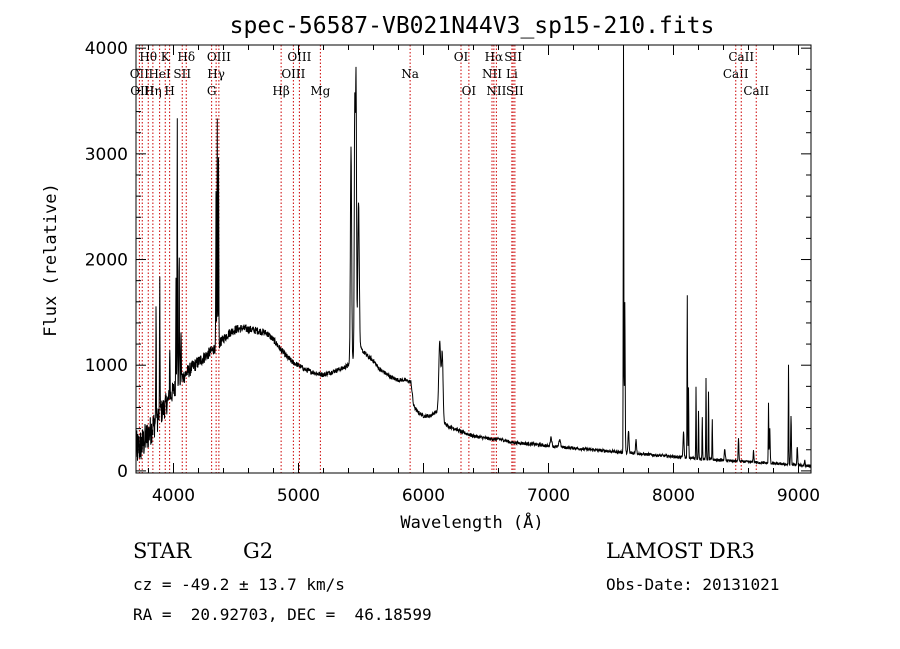 Image resolution: width=900 pixels, height=649 pixels. Describe the element at coordinates (282, 614) in the screenshot. I see `sky-coordinates: RA = 20.92703, DEC = 46.18599` at that location.